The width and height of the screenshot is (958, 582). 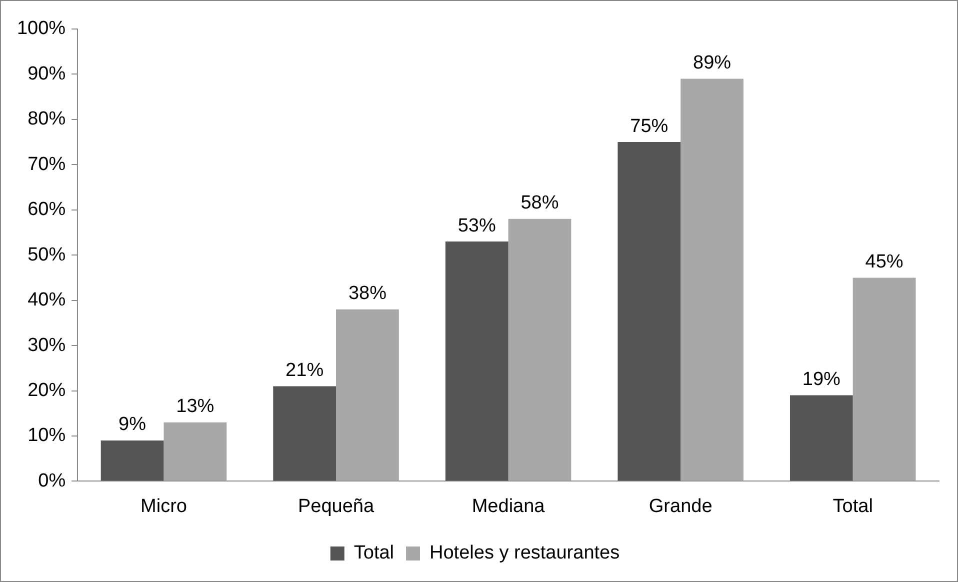 I want to click on data-label: 9%, so click(x=132, y=425).